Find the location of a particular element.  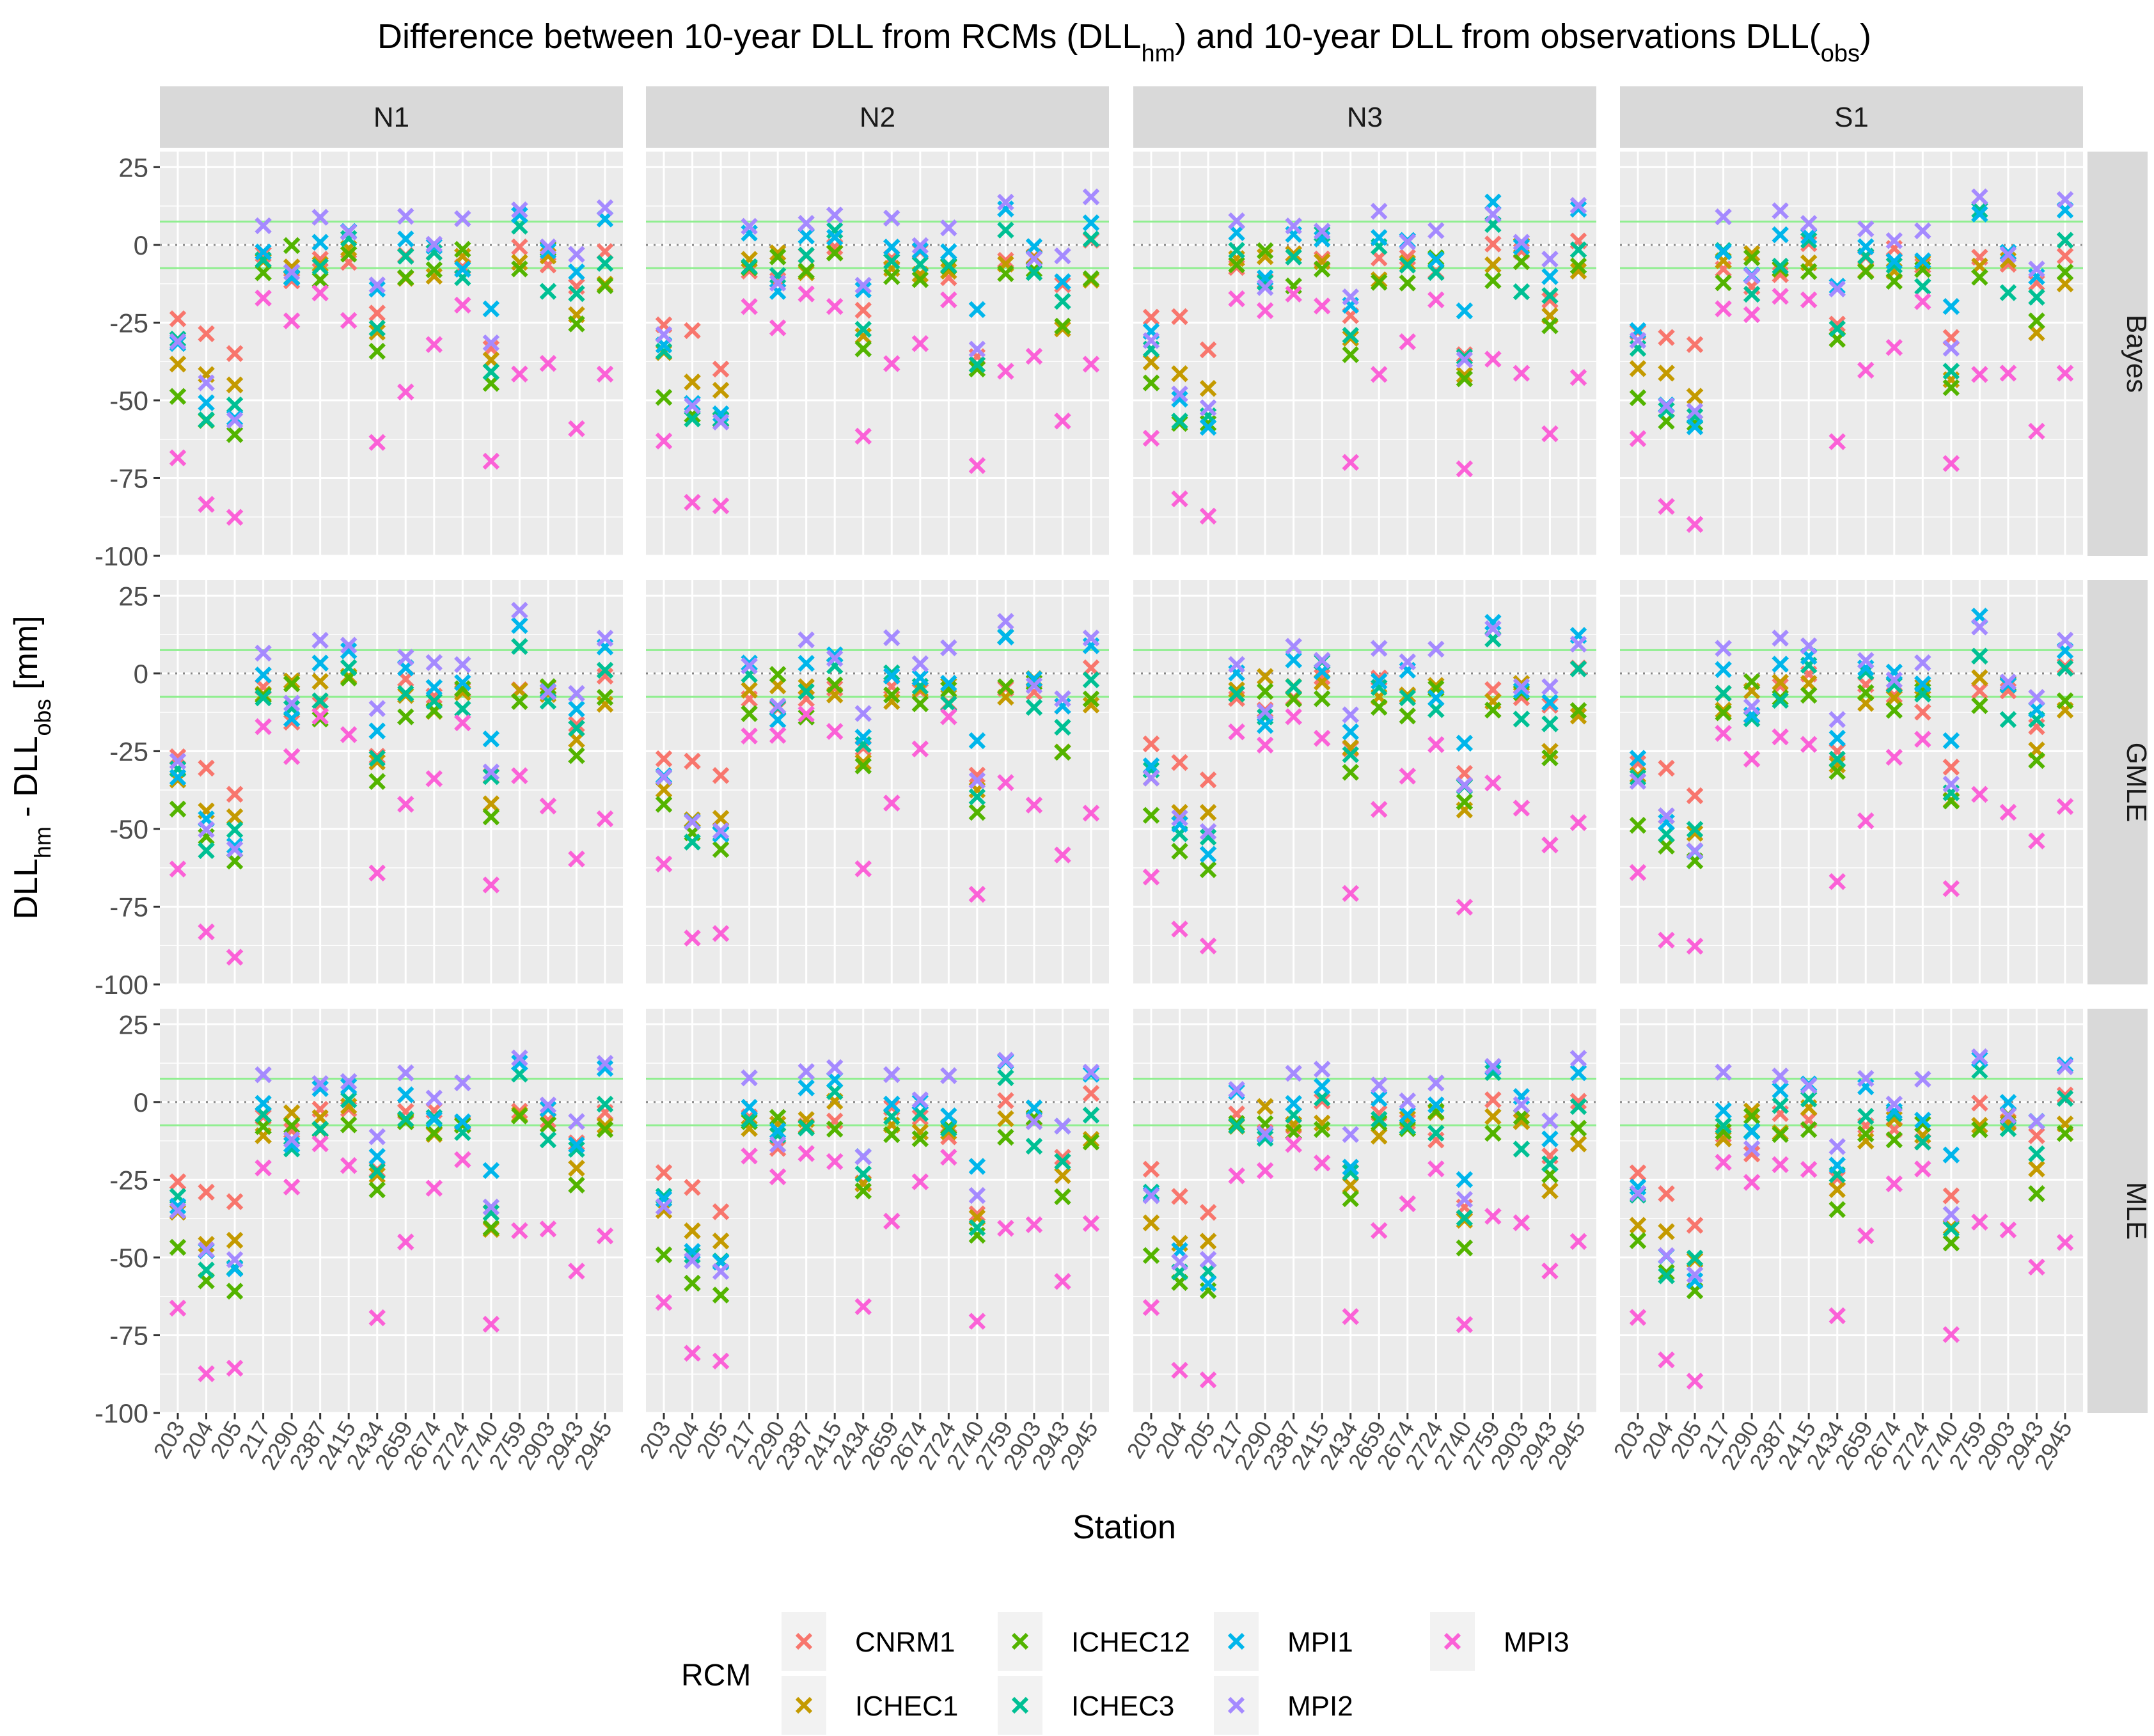

y-tick-label: 0 is located at coordinates (141, 674).